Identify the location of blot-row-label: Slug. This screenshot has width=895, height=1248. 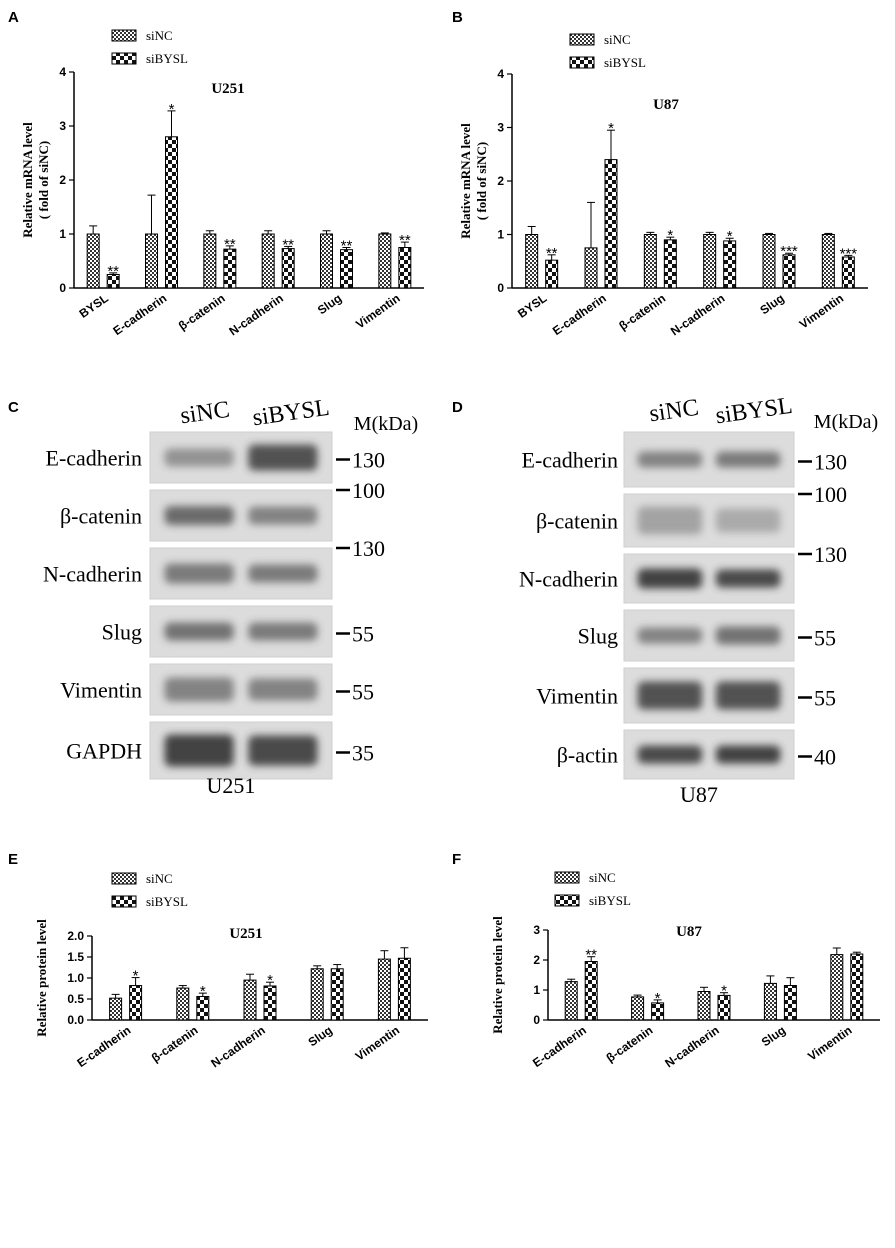
(122, 632).